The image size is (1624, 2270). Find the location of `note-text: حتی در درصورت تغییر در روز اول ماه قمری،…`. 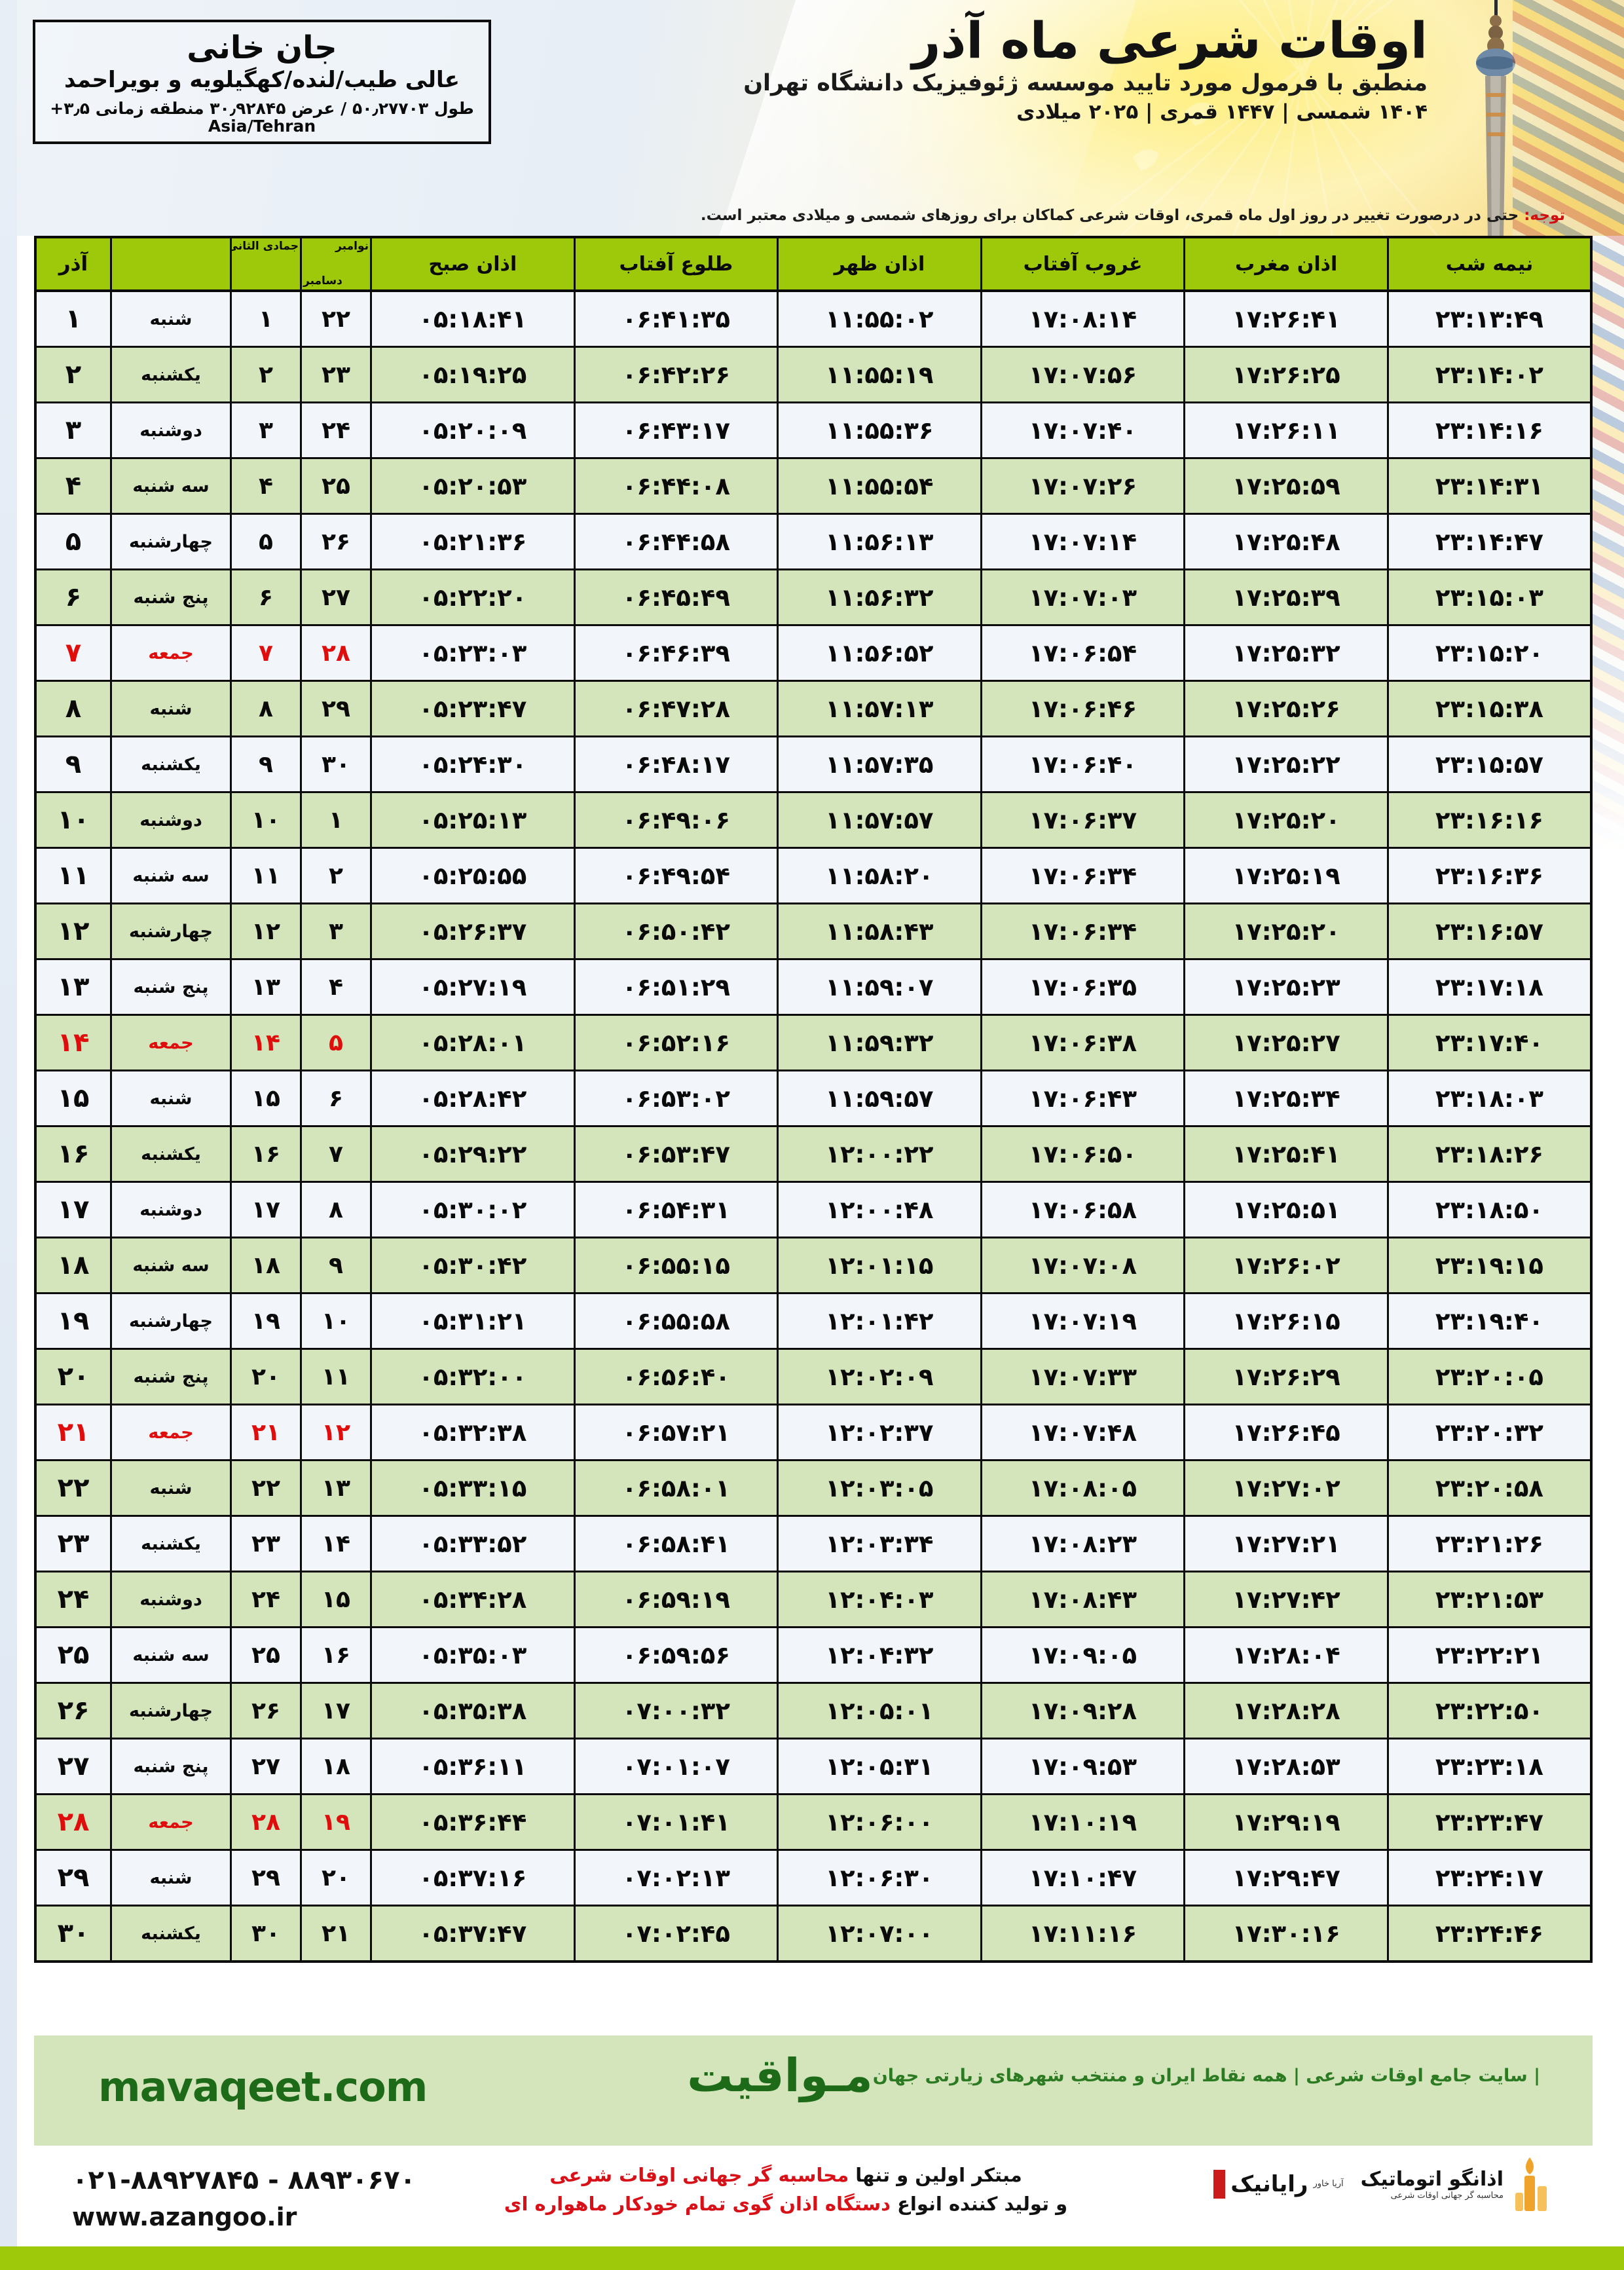

note-text: حتی در درصورت تغییر در روز اول ماه قمری،… is located at coordinates (1112, 215).